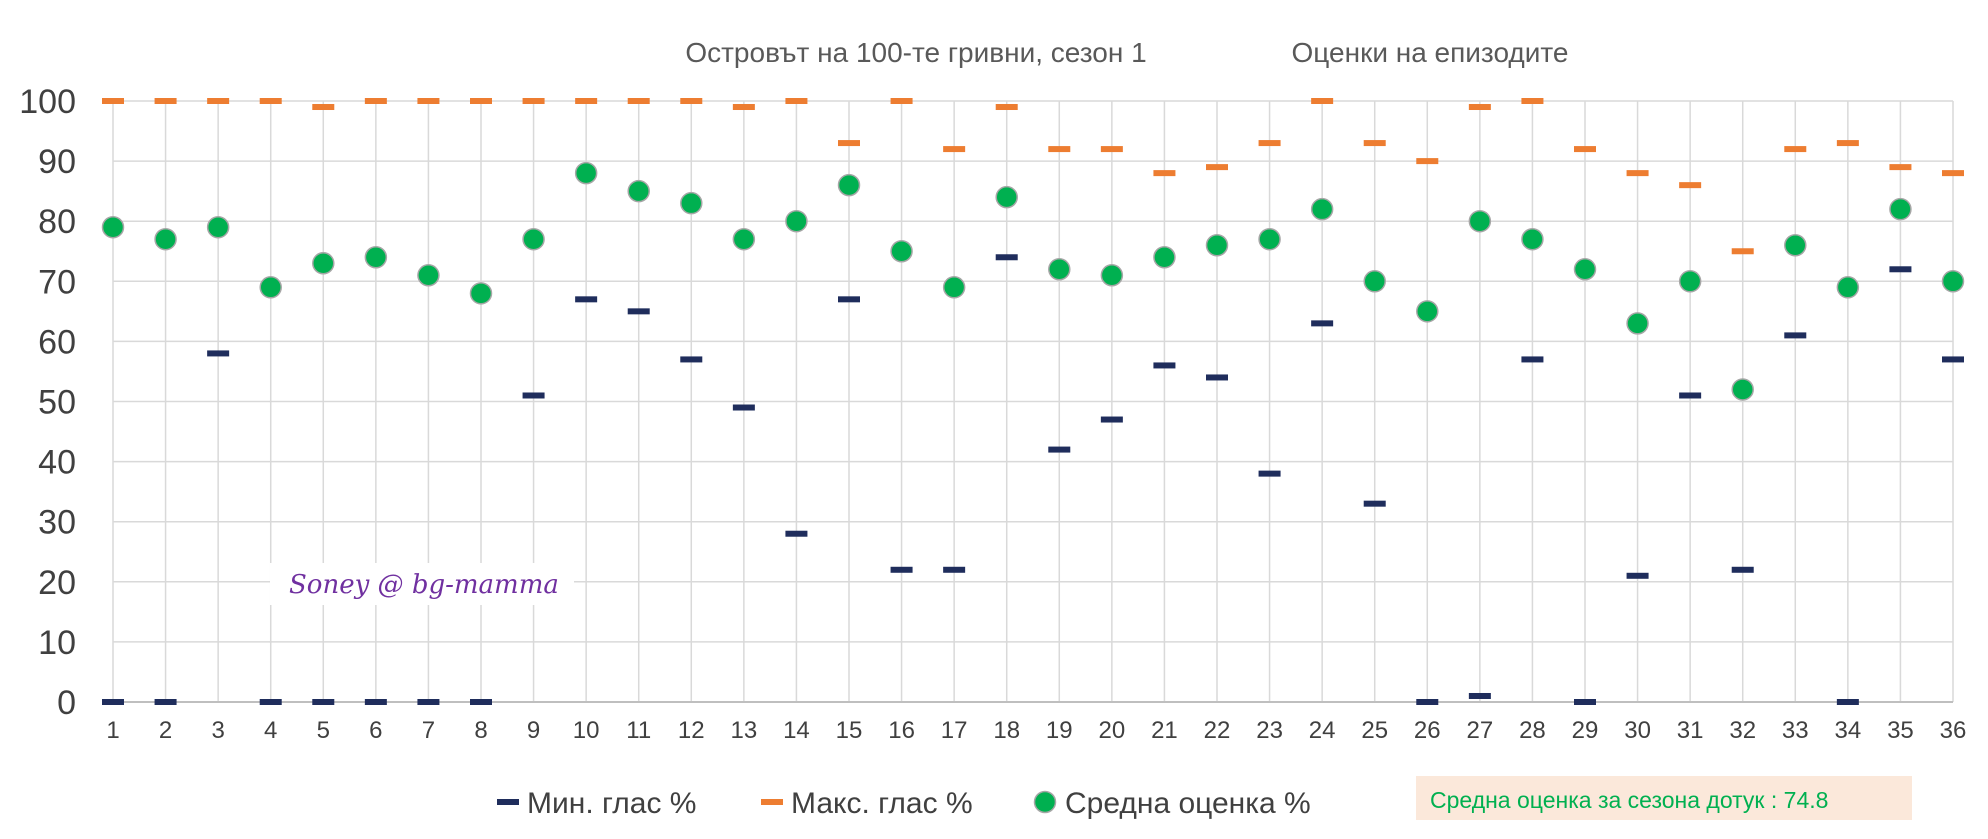 This screenshot has height=839, width=1988. Describe the element at coordinates (323, 730) in the screenshot. I see `x-tick-label: 5` at that location.